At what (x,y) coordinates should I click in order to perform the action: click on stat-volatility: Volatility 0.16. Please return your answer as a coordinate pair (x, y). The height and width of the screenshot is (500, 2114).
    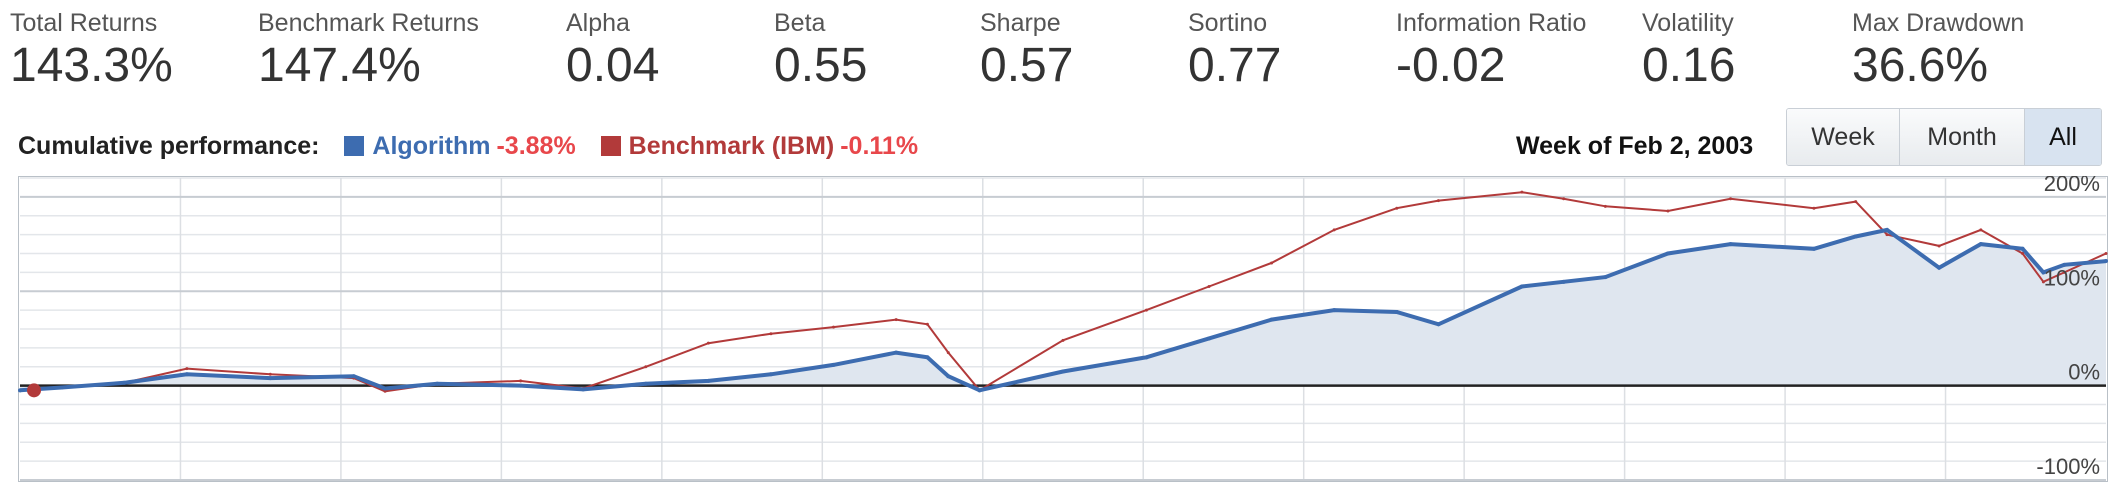
    Looking at the image, I should click on (1688, 51).